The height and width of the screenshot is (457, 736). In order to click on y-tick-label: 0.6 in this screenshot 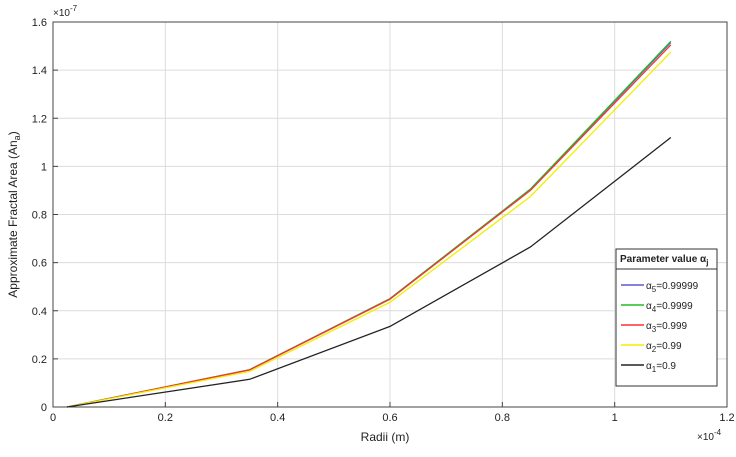, I will do `click(39, 264)`.